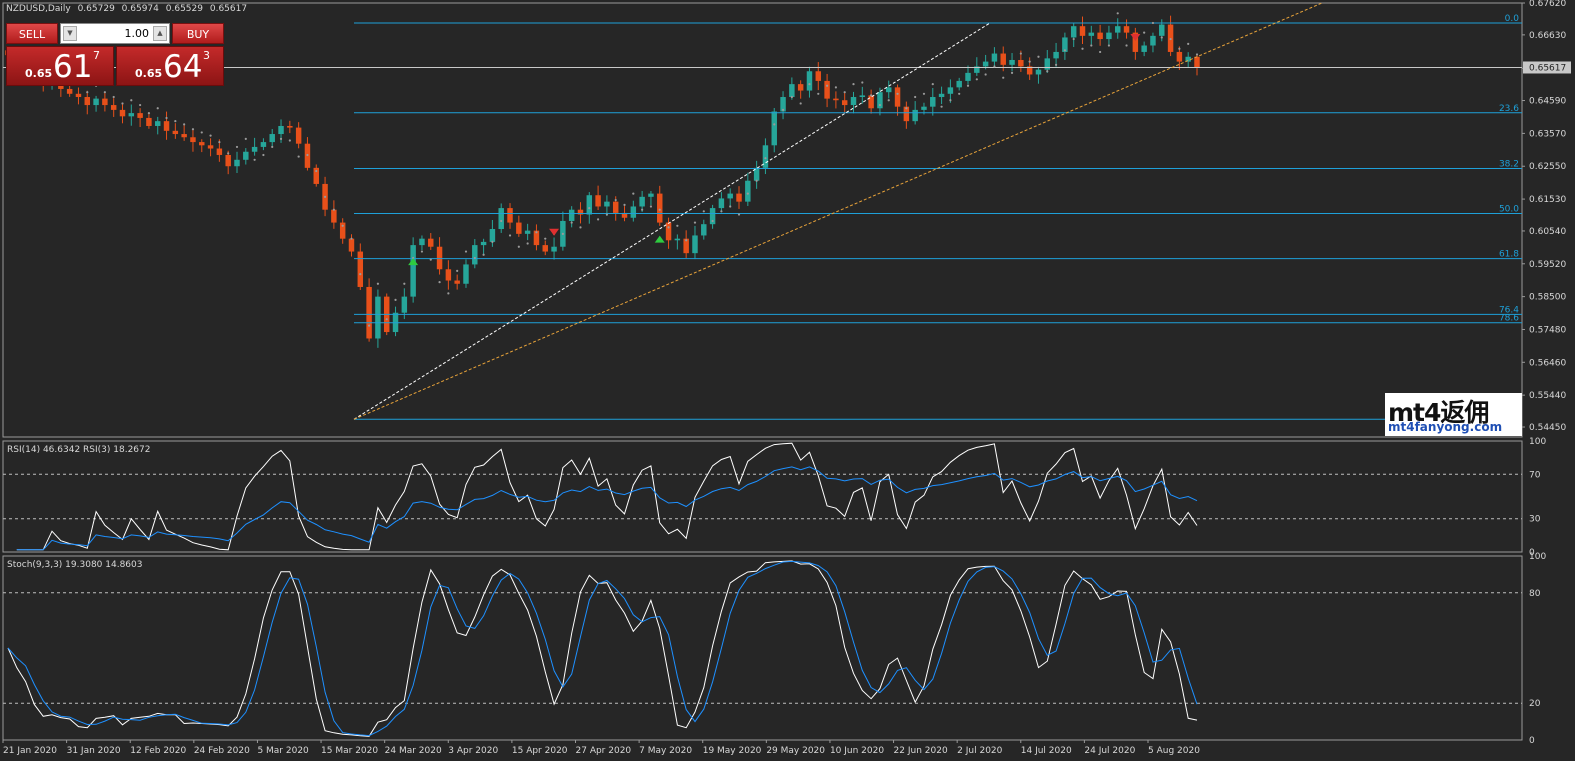 This screenshot has height=761, width=1575. What do you see at coordinates (170, 66) in the screenshot?
I see `buy-quote: 0.65 64 3` at bounding box center [170, 66].